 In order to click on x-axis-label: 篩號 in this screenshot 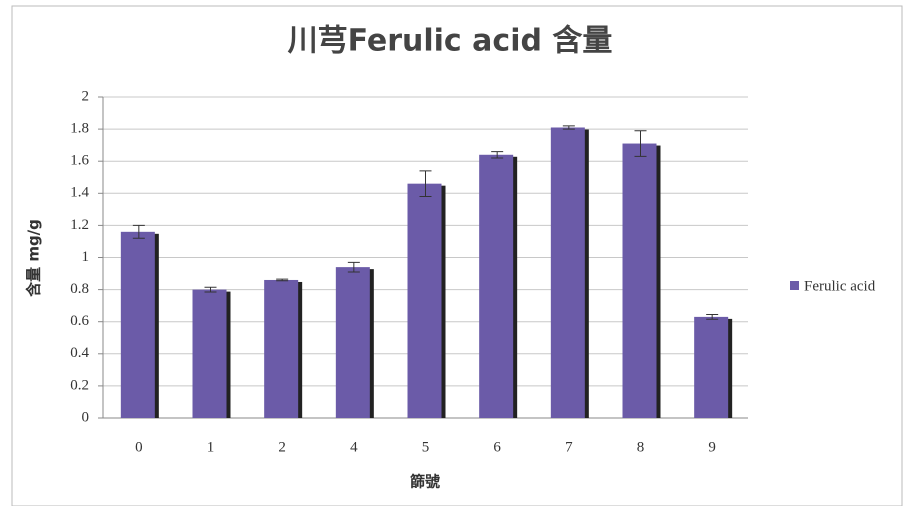, I will do `click(425, 482)`.